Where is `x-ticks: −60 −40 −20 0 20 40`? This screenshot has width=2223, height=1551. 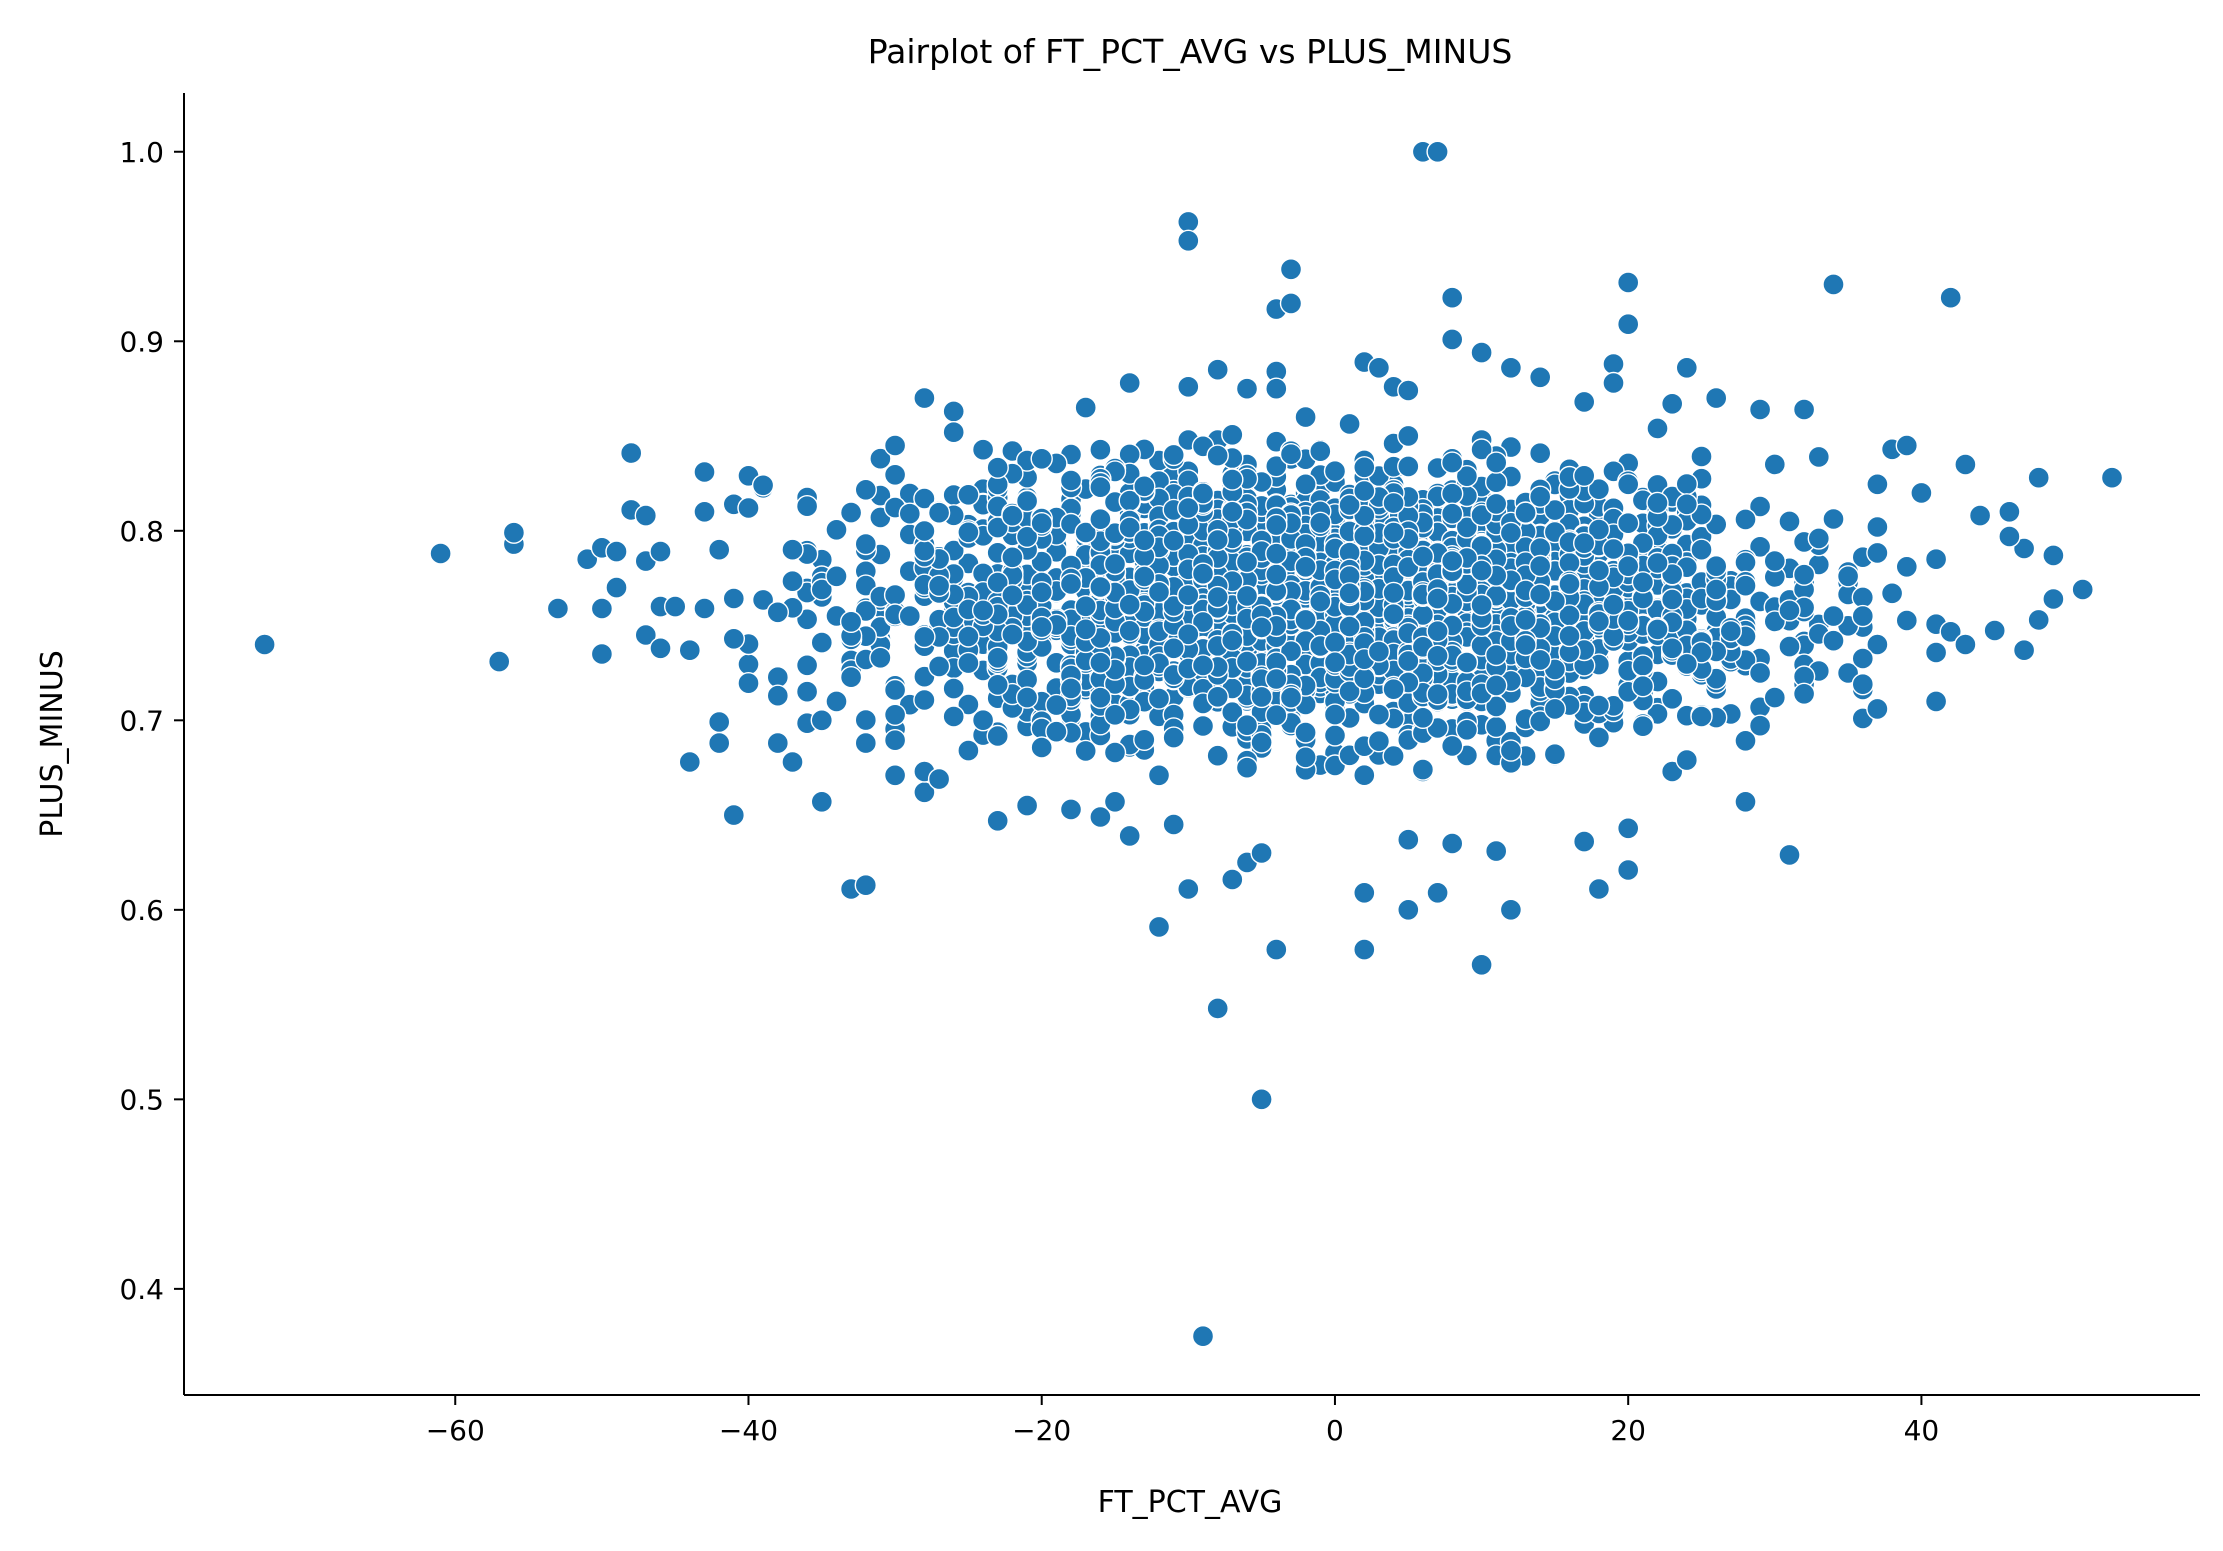
x-ticks: −60 −40 −20 0 20 40 is located at coordinates (1182, 1421).